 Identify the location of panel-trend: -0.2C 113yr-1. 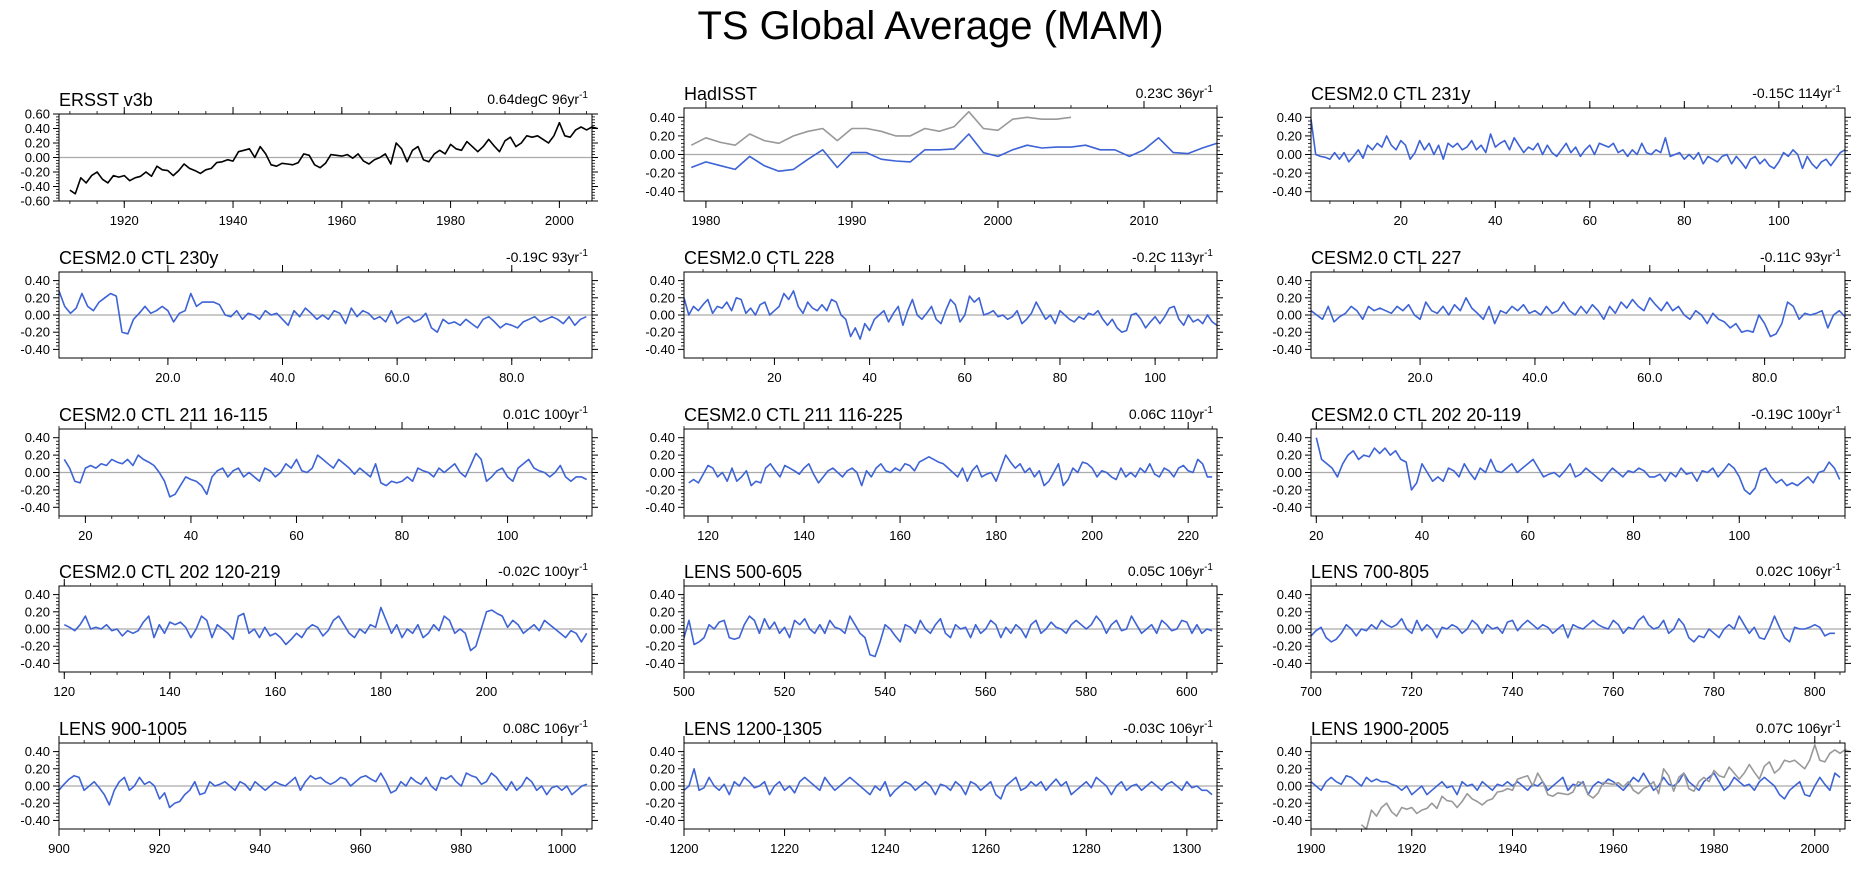
(1172, 256).